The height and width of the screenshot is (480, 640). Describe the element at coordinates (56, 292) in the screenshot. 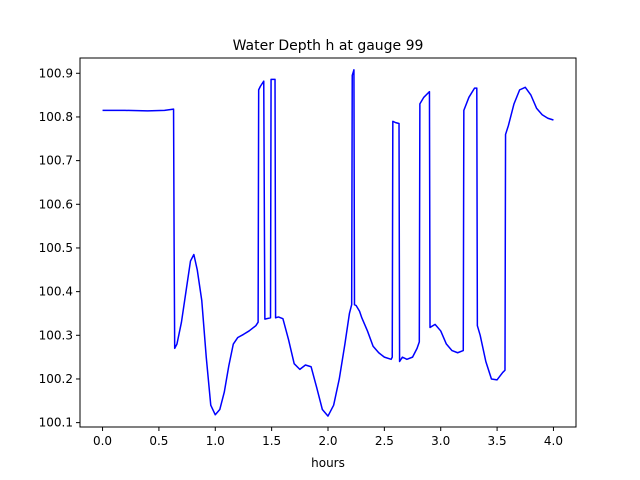

I see `y-tick-label: 100.4` at that location.